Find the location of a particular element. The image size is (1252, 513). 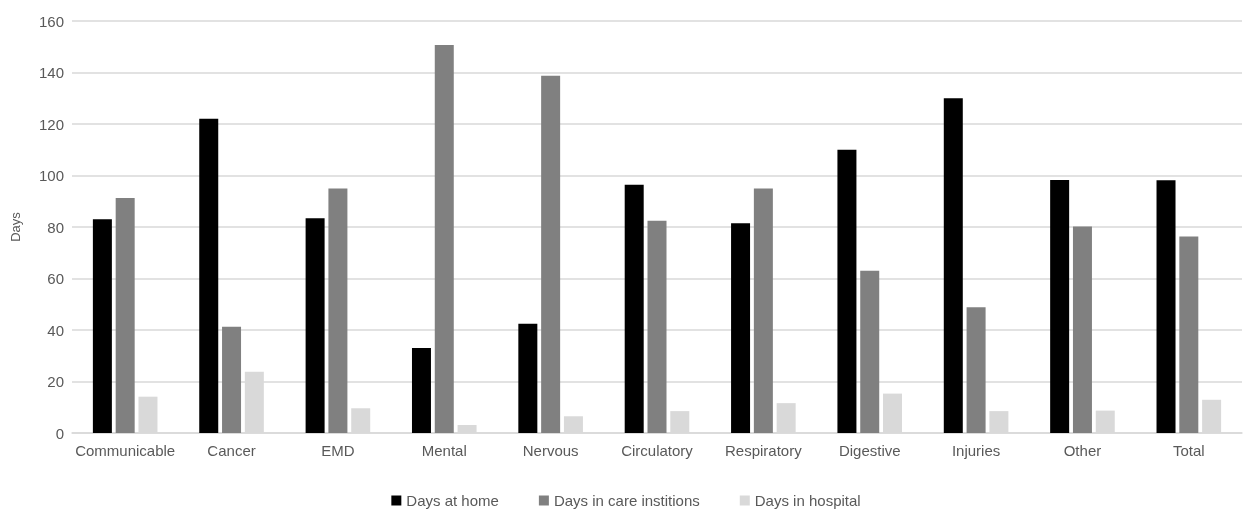

y-tick-label: 120 is located at coordinates (51, 124).